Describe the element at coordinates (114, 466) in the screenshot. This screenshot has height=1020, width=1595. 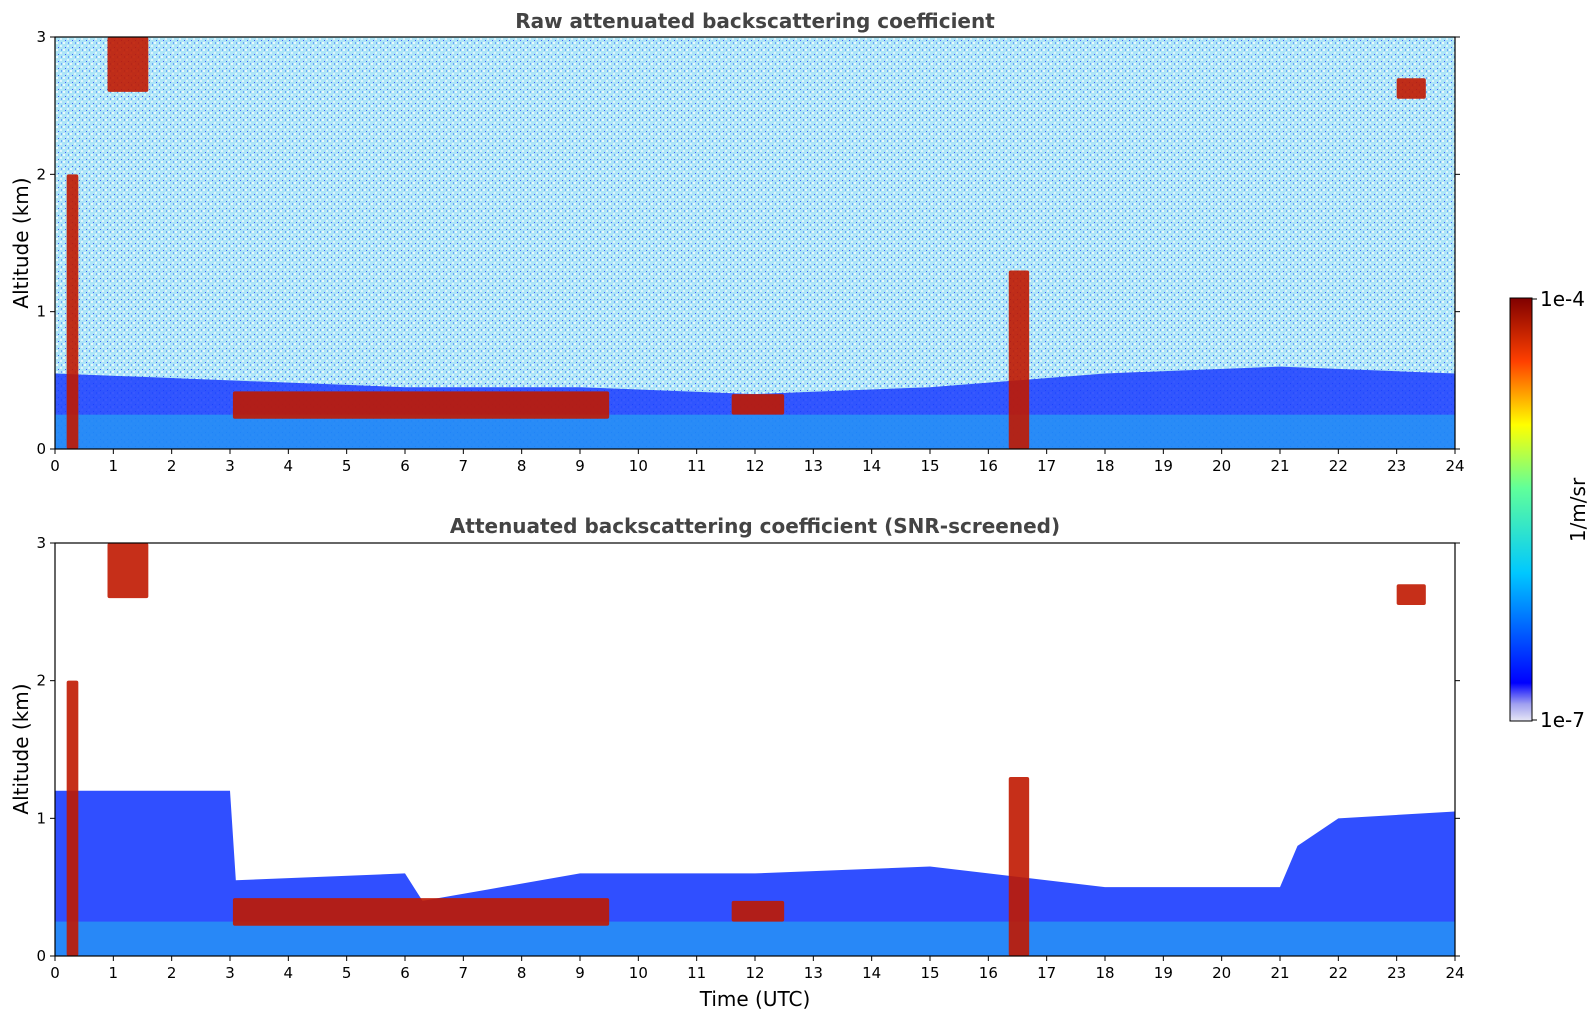
I see `raw-x-tick-label: 1` at that location.